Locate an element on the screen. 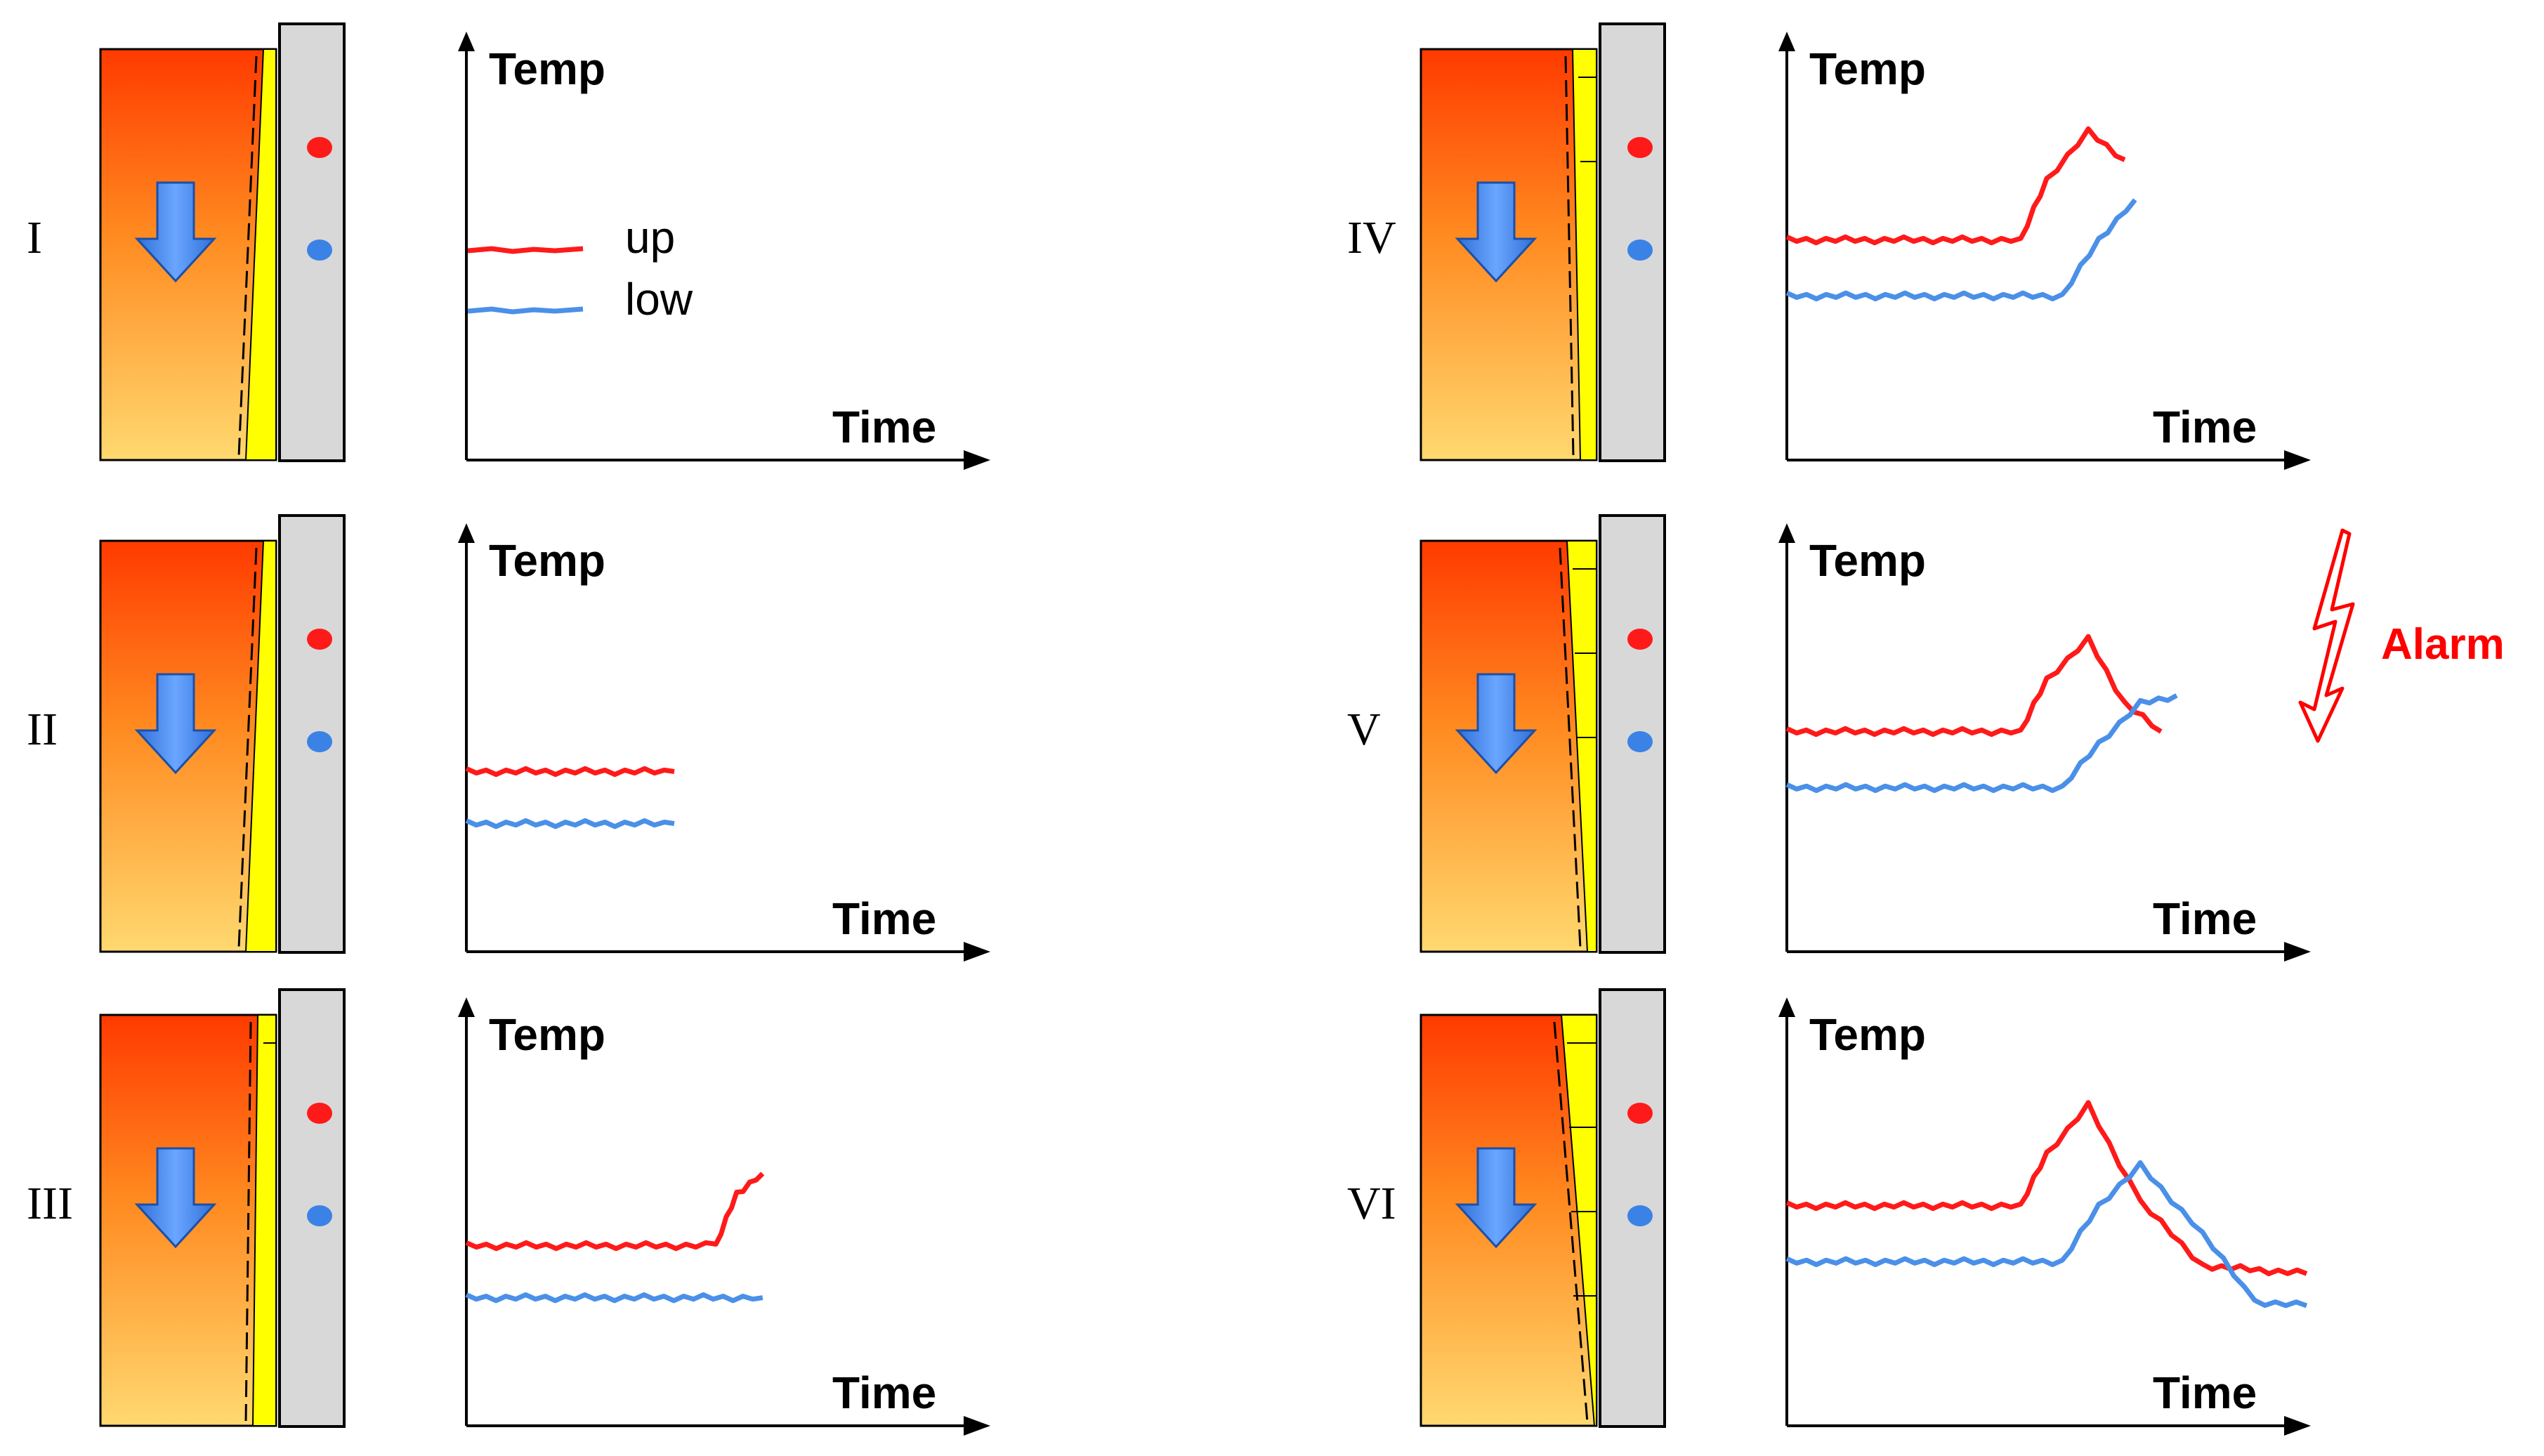  alarm-text: Alarm is located at coordinates (2443, 644).